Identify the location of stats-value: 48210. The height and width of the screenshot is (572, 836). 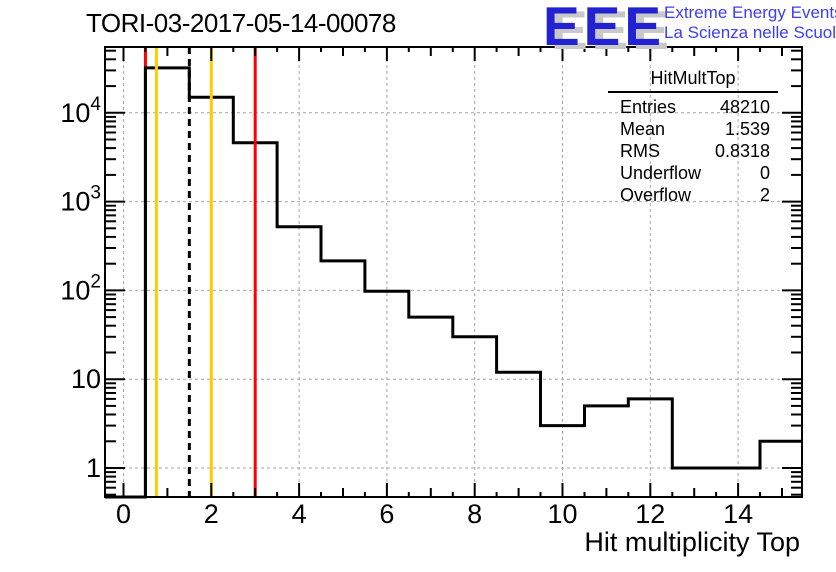
(744, 107).